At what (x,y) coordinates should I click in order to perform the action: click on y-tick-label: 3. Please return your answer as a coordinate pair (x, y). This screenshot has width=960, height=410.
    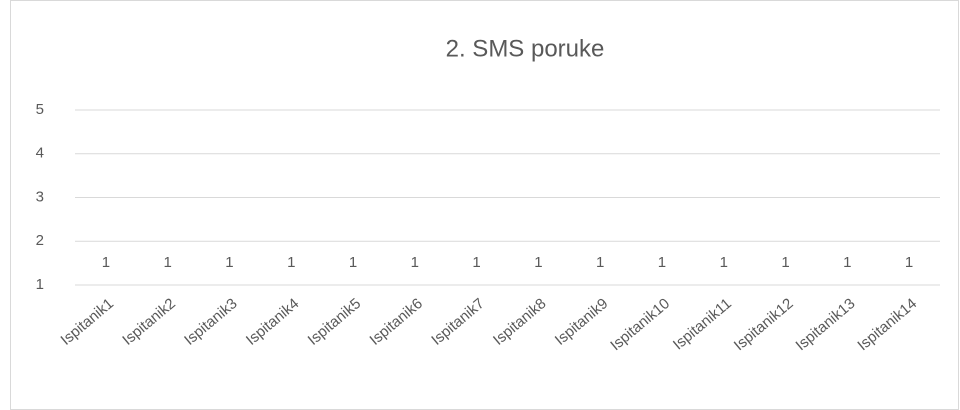
    Looking at the image, I should click on (40, 196).